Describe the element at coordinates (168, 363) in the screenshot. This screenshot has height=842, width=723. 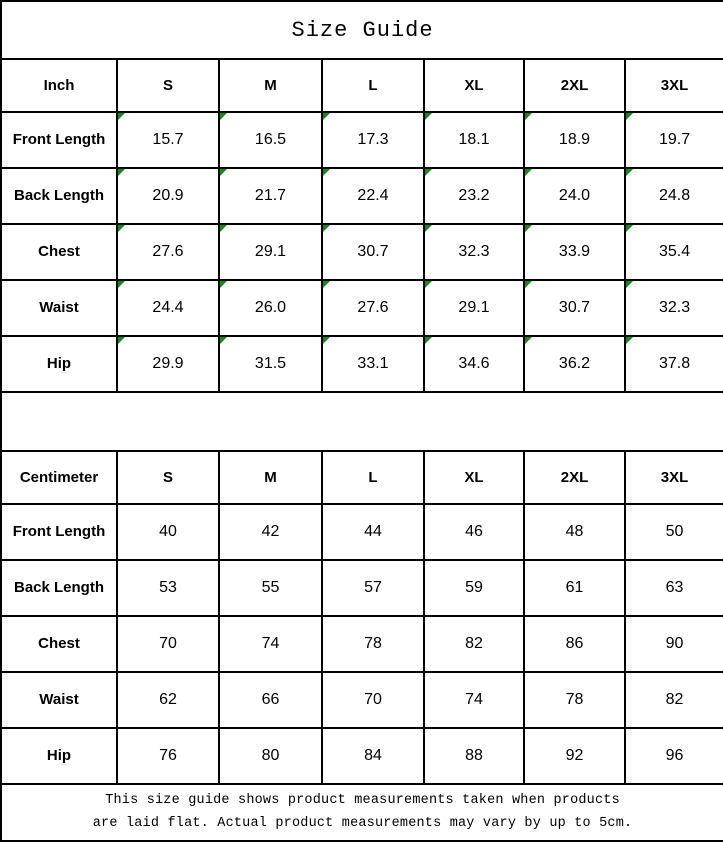
I see `size-value-cell: 29.9` at that location.